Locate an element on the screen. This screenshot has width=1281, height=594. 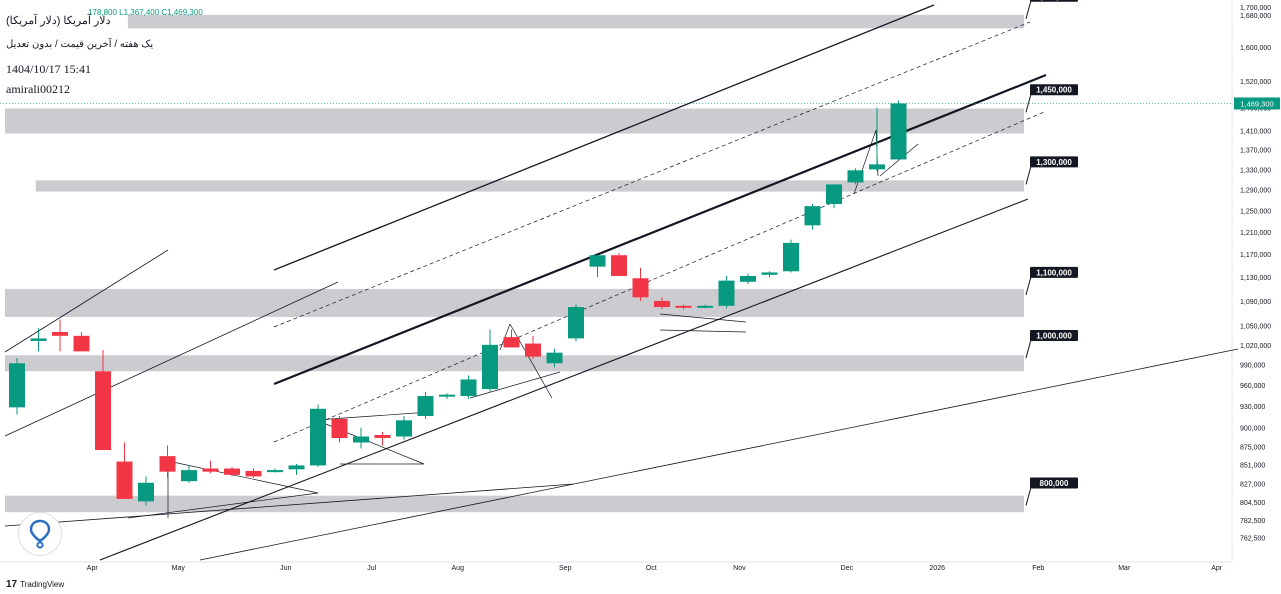
y-tick-label: 1,410,000 is located at coordinates (1255, 132).